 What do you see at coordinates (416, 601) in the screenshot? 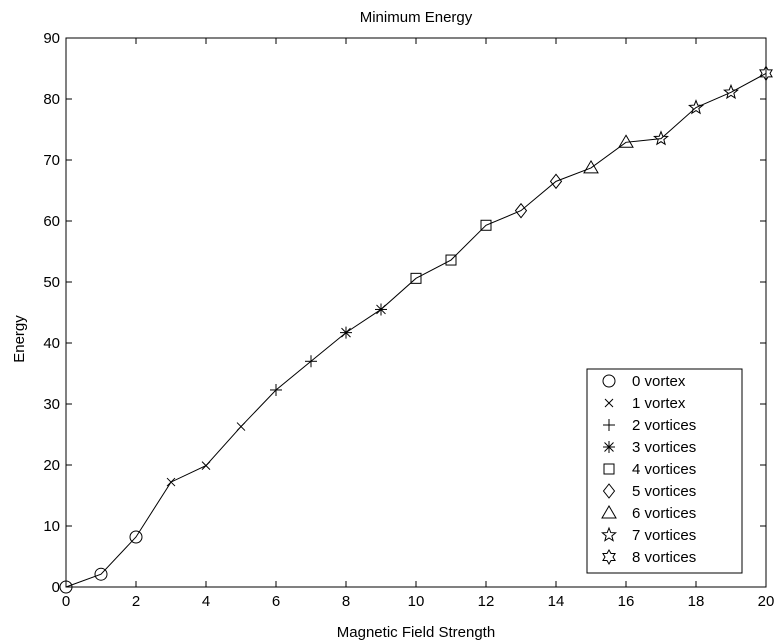
I see `x-tick-label: 10` at bounding box center [416, 601].